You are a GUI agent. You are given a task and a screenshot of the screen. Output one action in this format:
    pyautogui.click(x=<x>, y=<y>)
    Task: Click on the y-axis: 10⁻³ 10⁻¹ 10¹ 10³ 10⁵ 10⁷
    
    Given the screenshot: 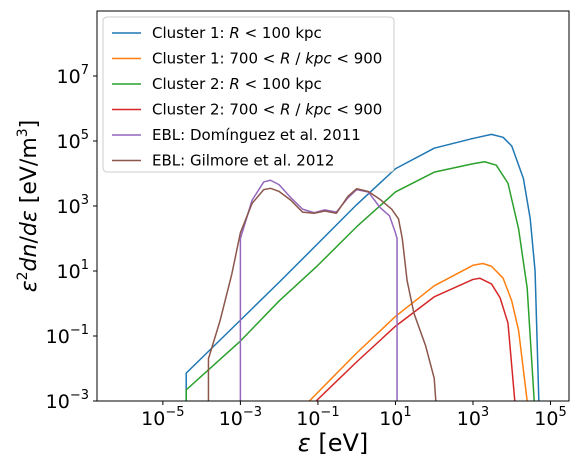 What is the action you would take?
    pyautogui.click(x=71, y=238)
    